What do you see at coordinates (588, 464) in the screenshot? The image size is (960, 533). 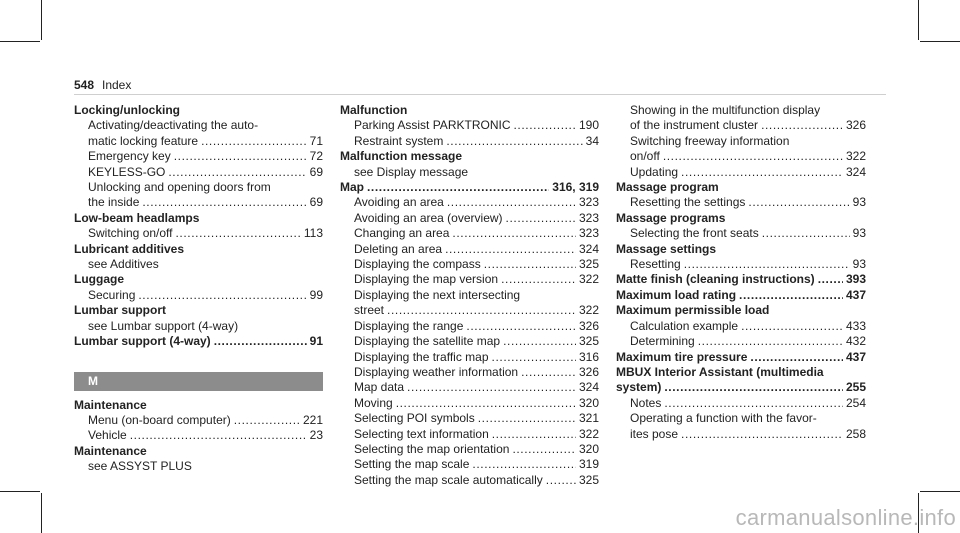 I see `page-reference: 319` at bounding box center [588, 464].